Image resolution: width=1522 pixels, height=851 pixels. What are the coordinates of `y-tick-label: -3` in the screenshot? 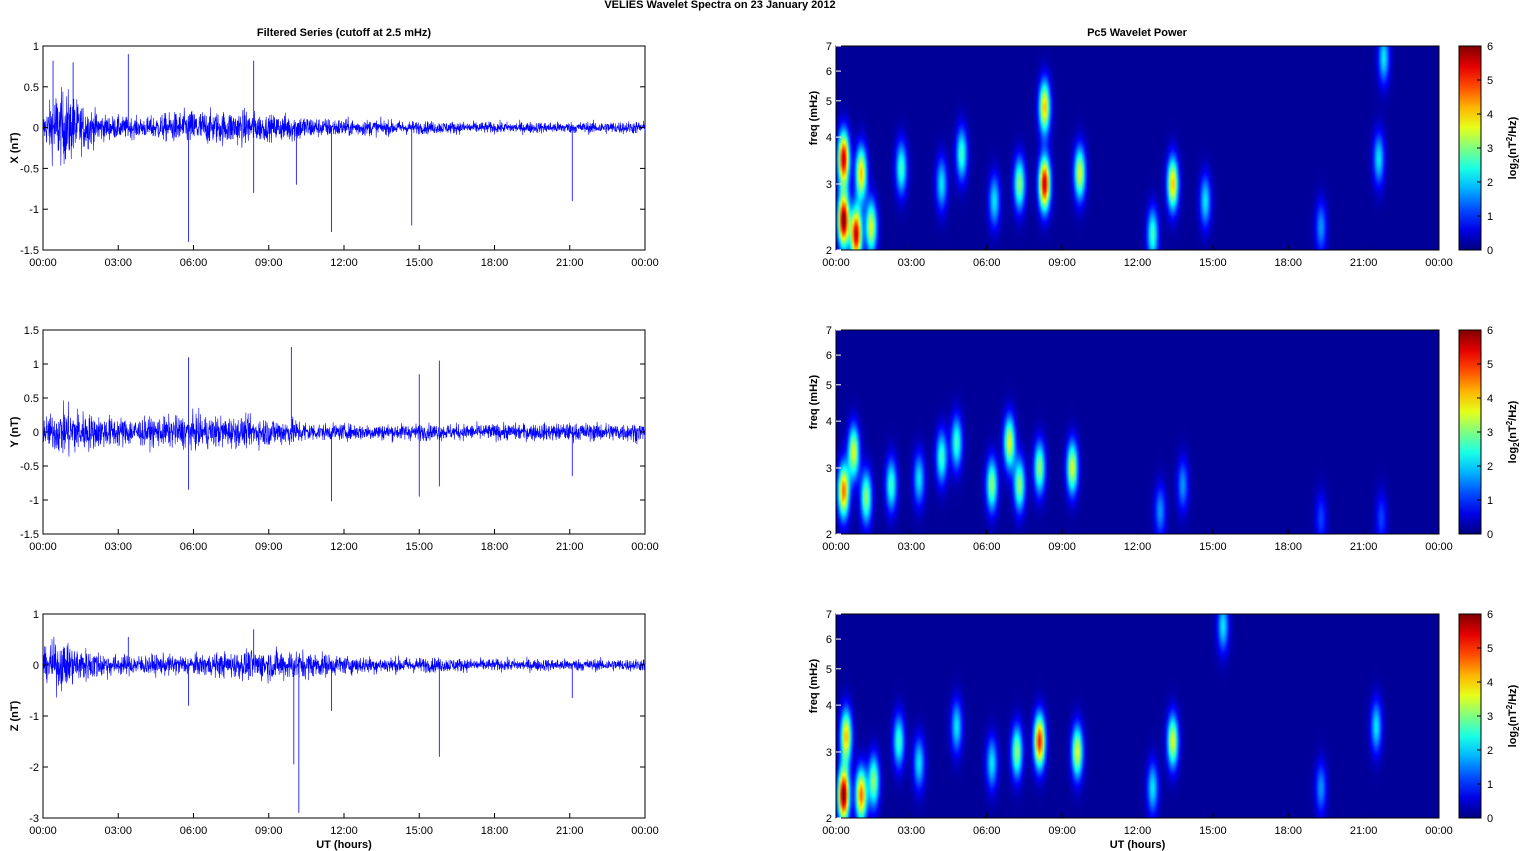 It's located at (34, 819).